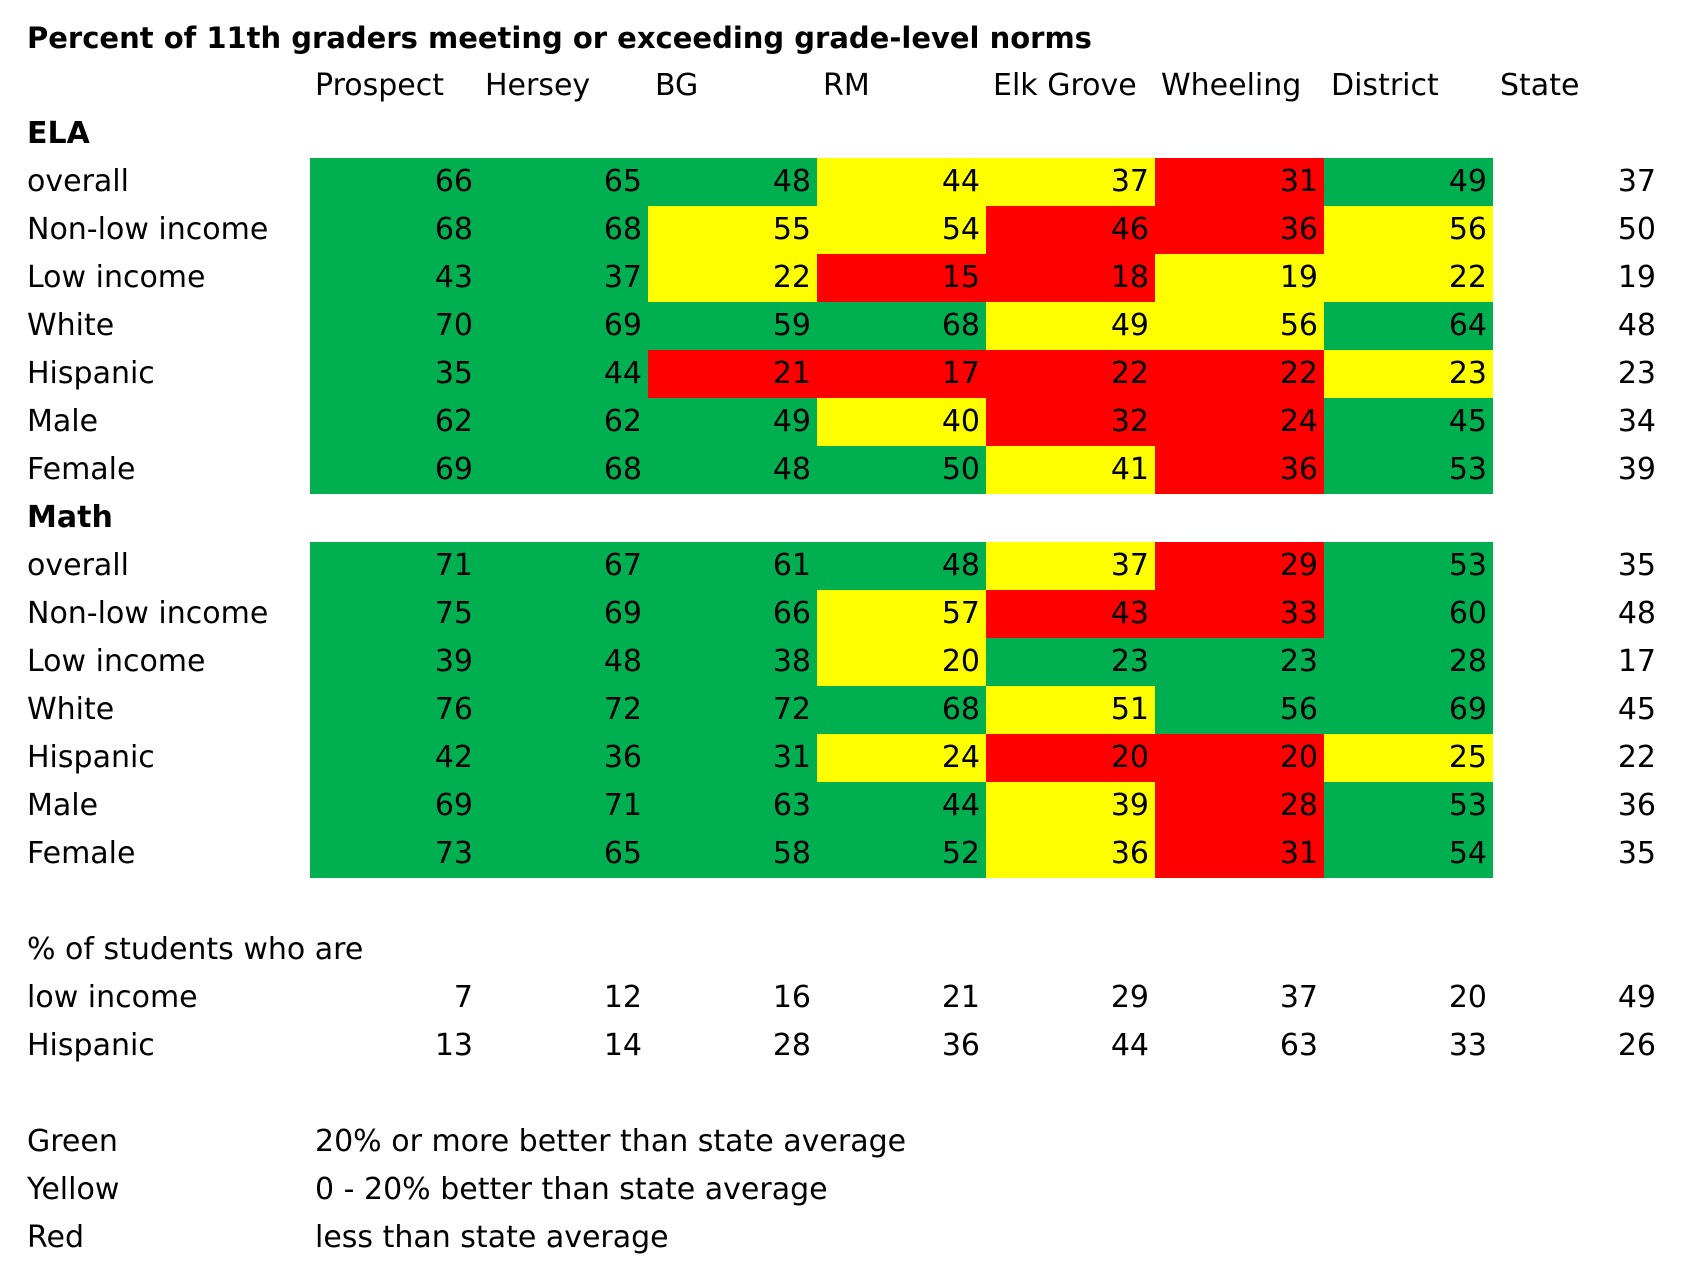 This screenshot has width=1681, height=1287. What do you see at coordinates (394, 182) in the screenshot?
I see `value-cell-prospect: 66` at bounding box center [394, 182].